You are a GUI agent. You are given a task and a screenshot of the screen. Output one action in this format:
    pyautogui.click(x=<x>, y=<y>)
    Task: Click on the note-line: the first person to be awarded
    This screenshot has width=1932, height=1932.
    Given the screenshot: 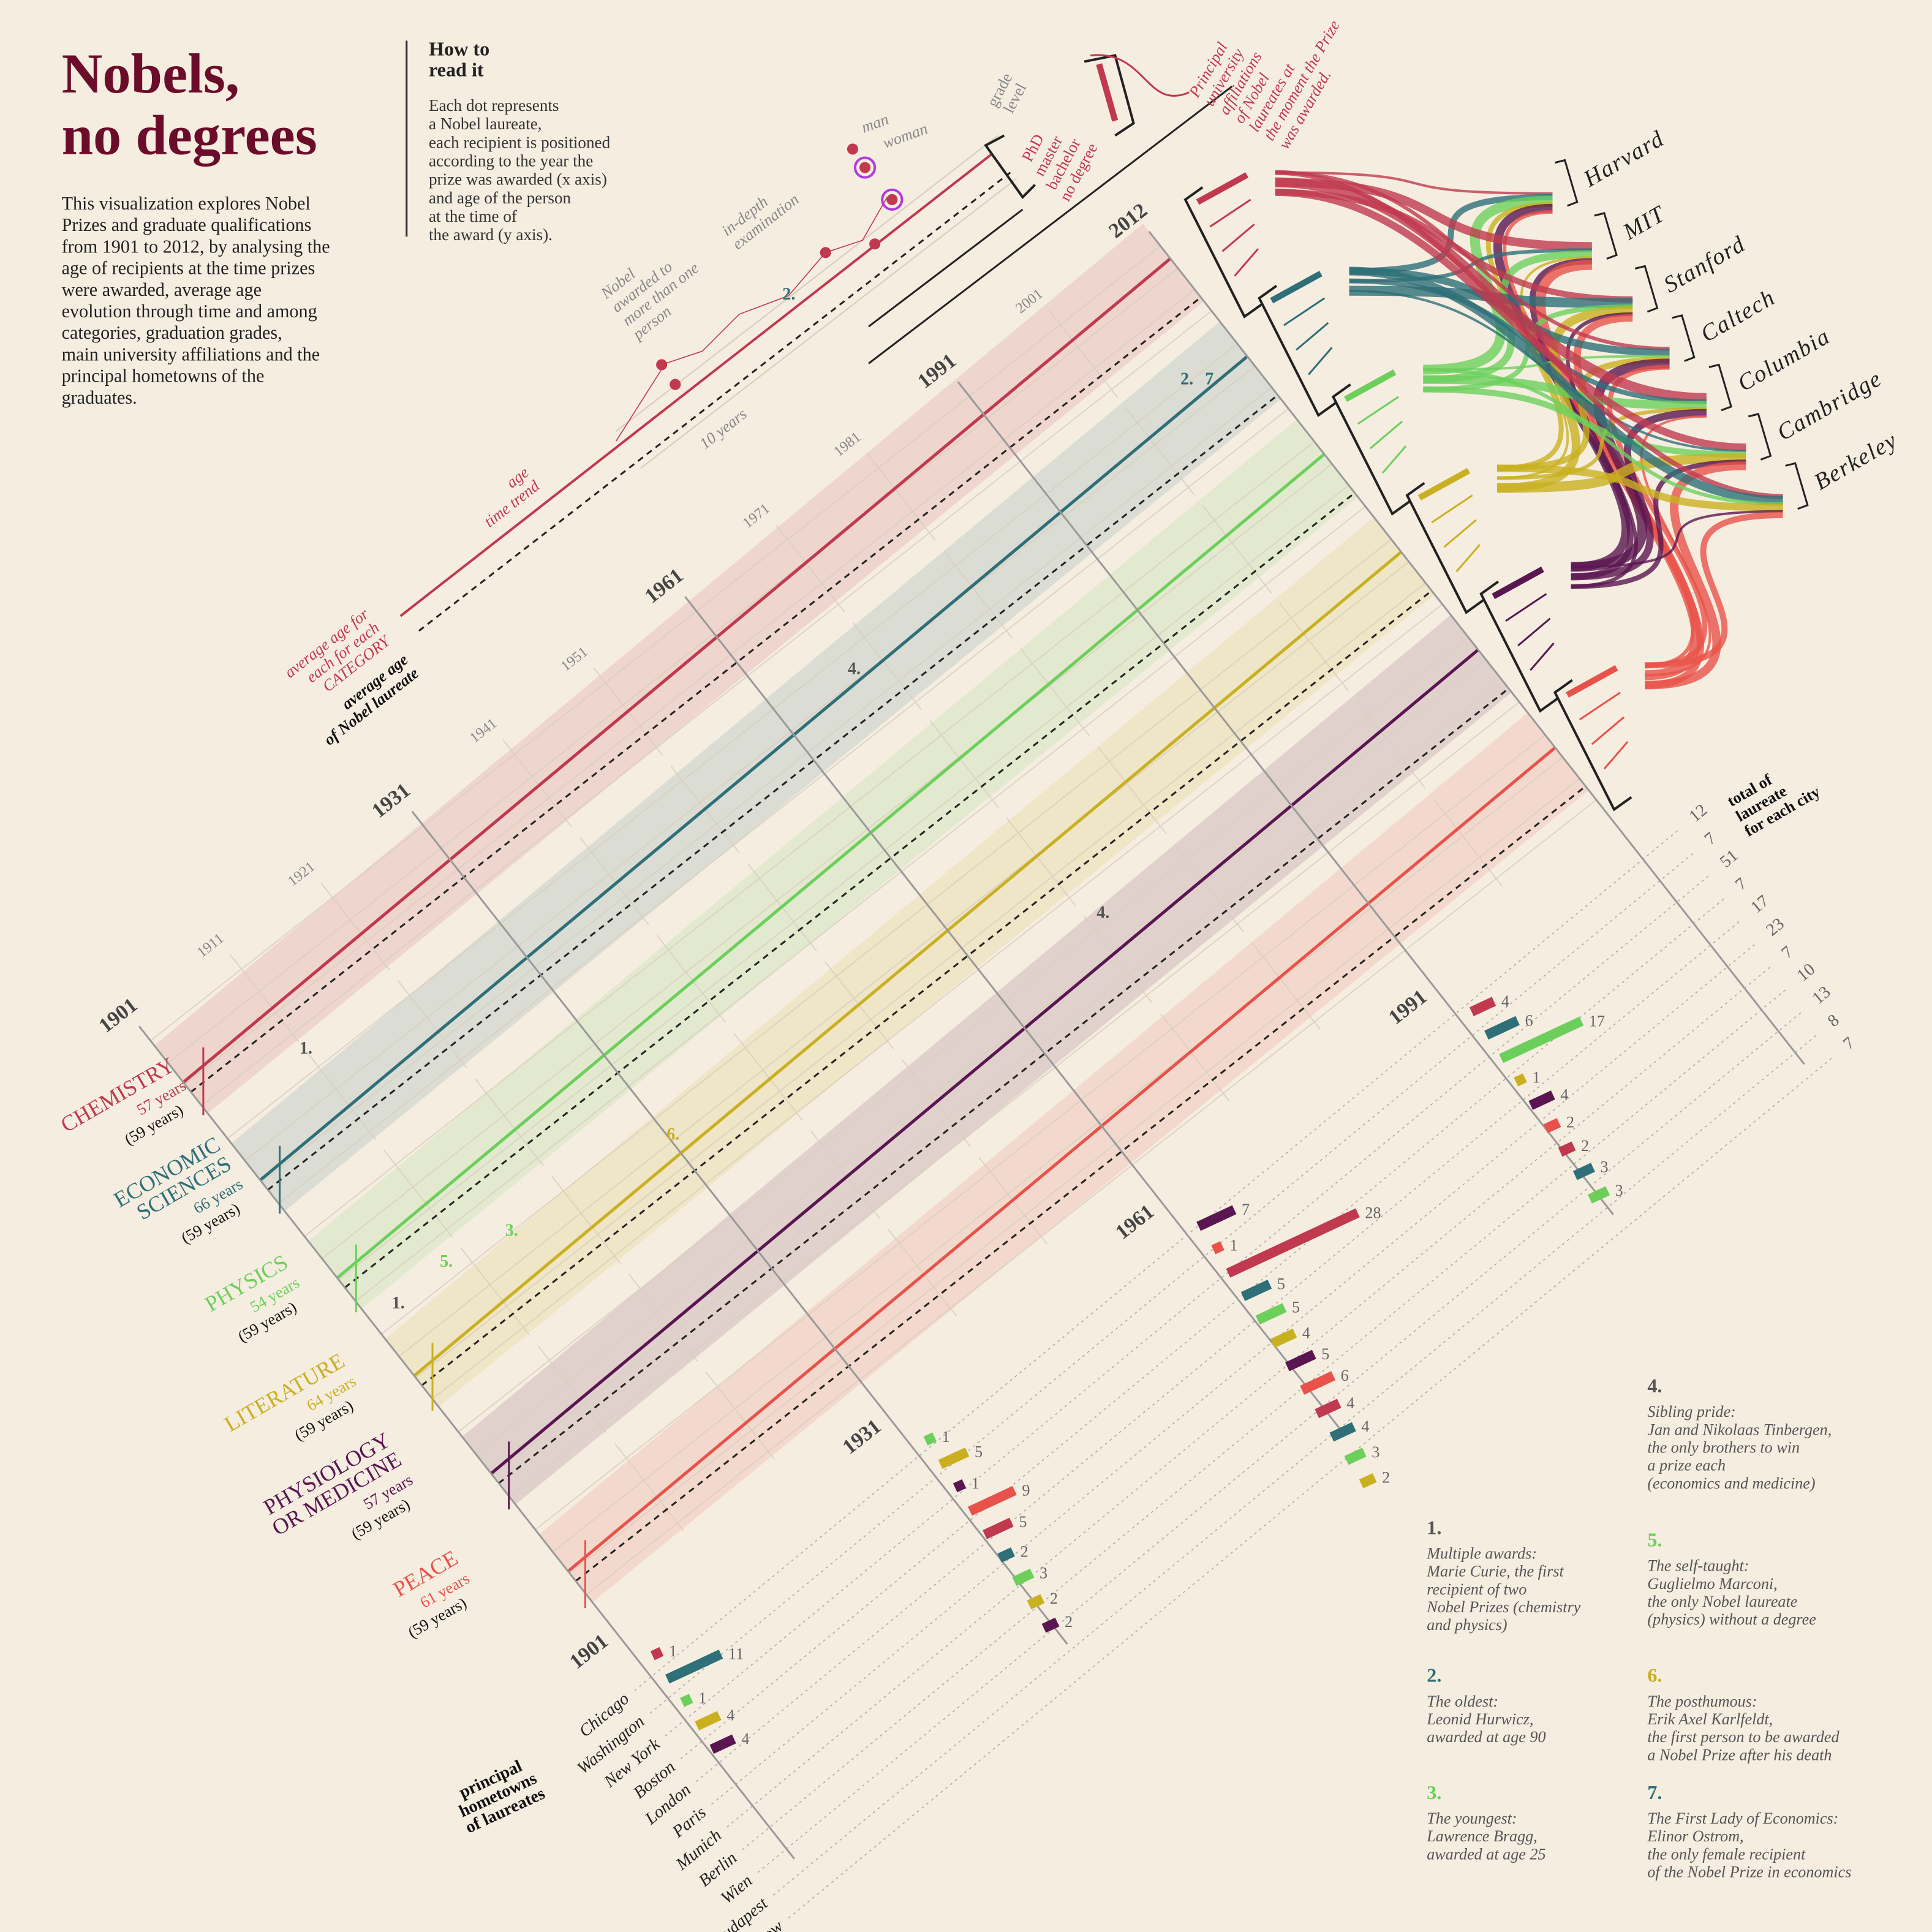 What is the action you would take?
    pyautogui.click(x=1743, y=1737)
    